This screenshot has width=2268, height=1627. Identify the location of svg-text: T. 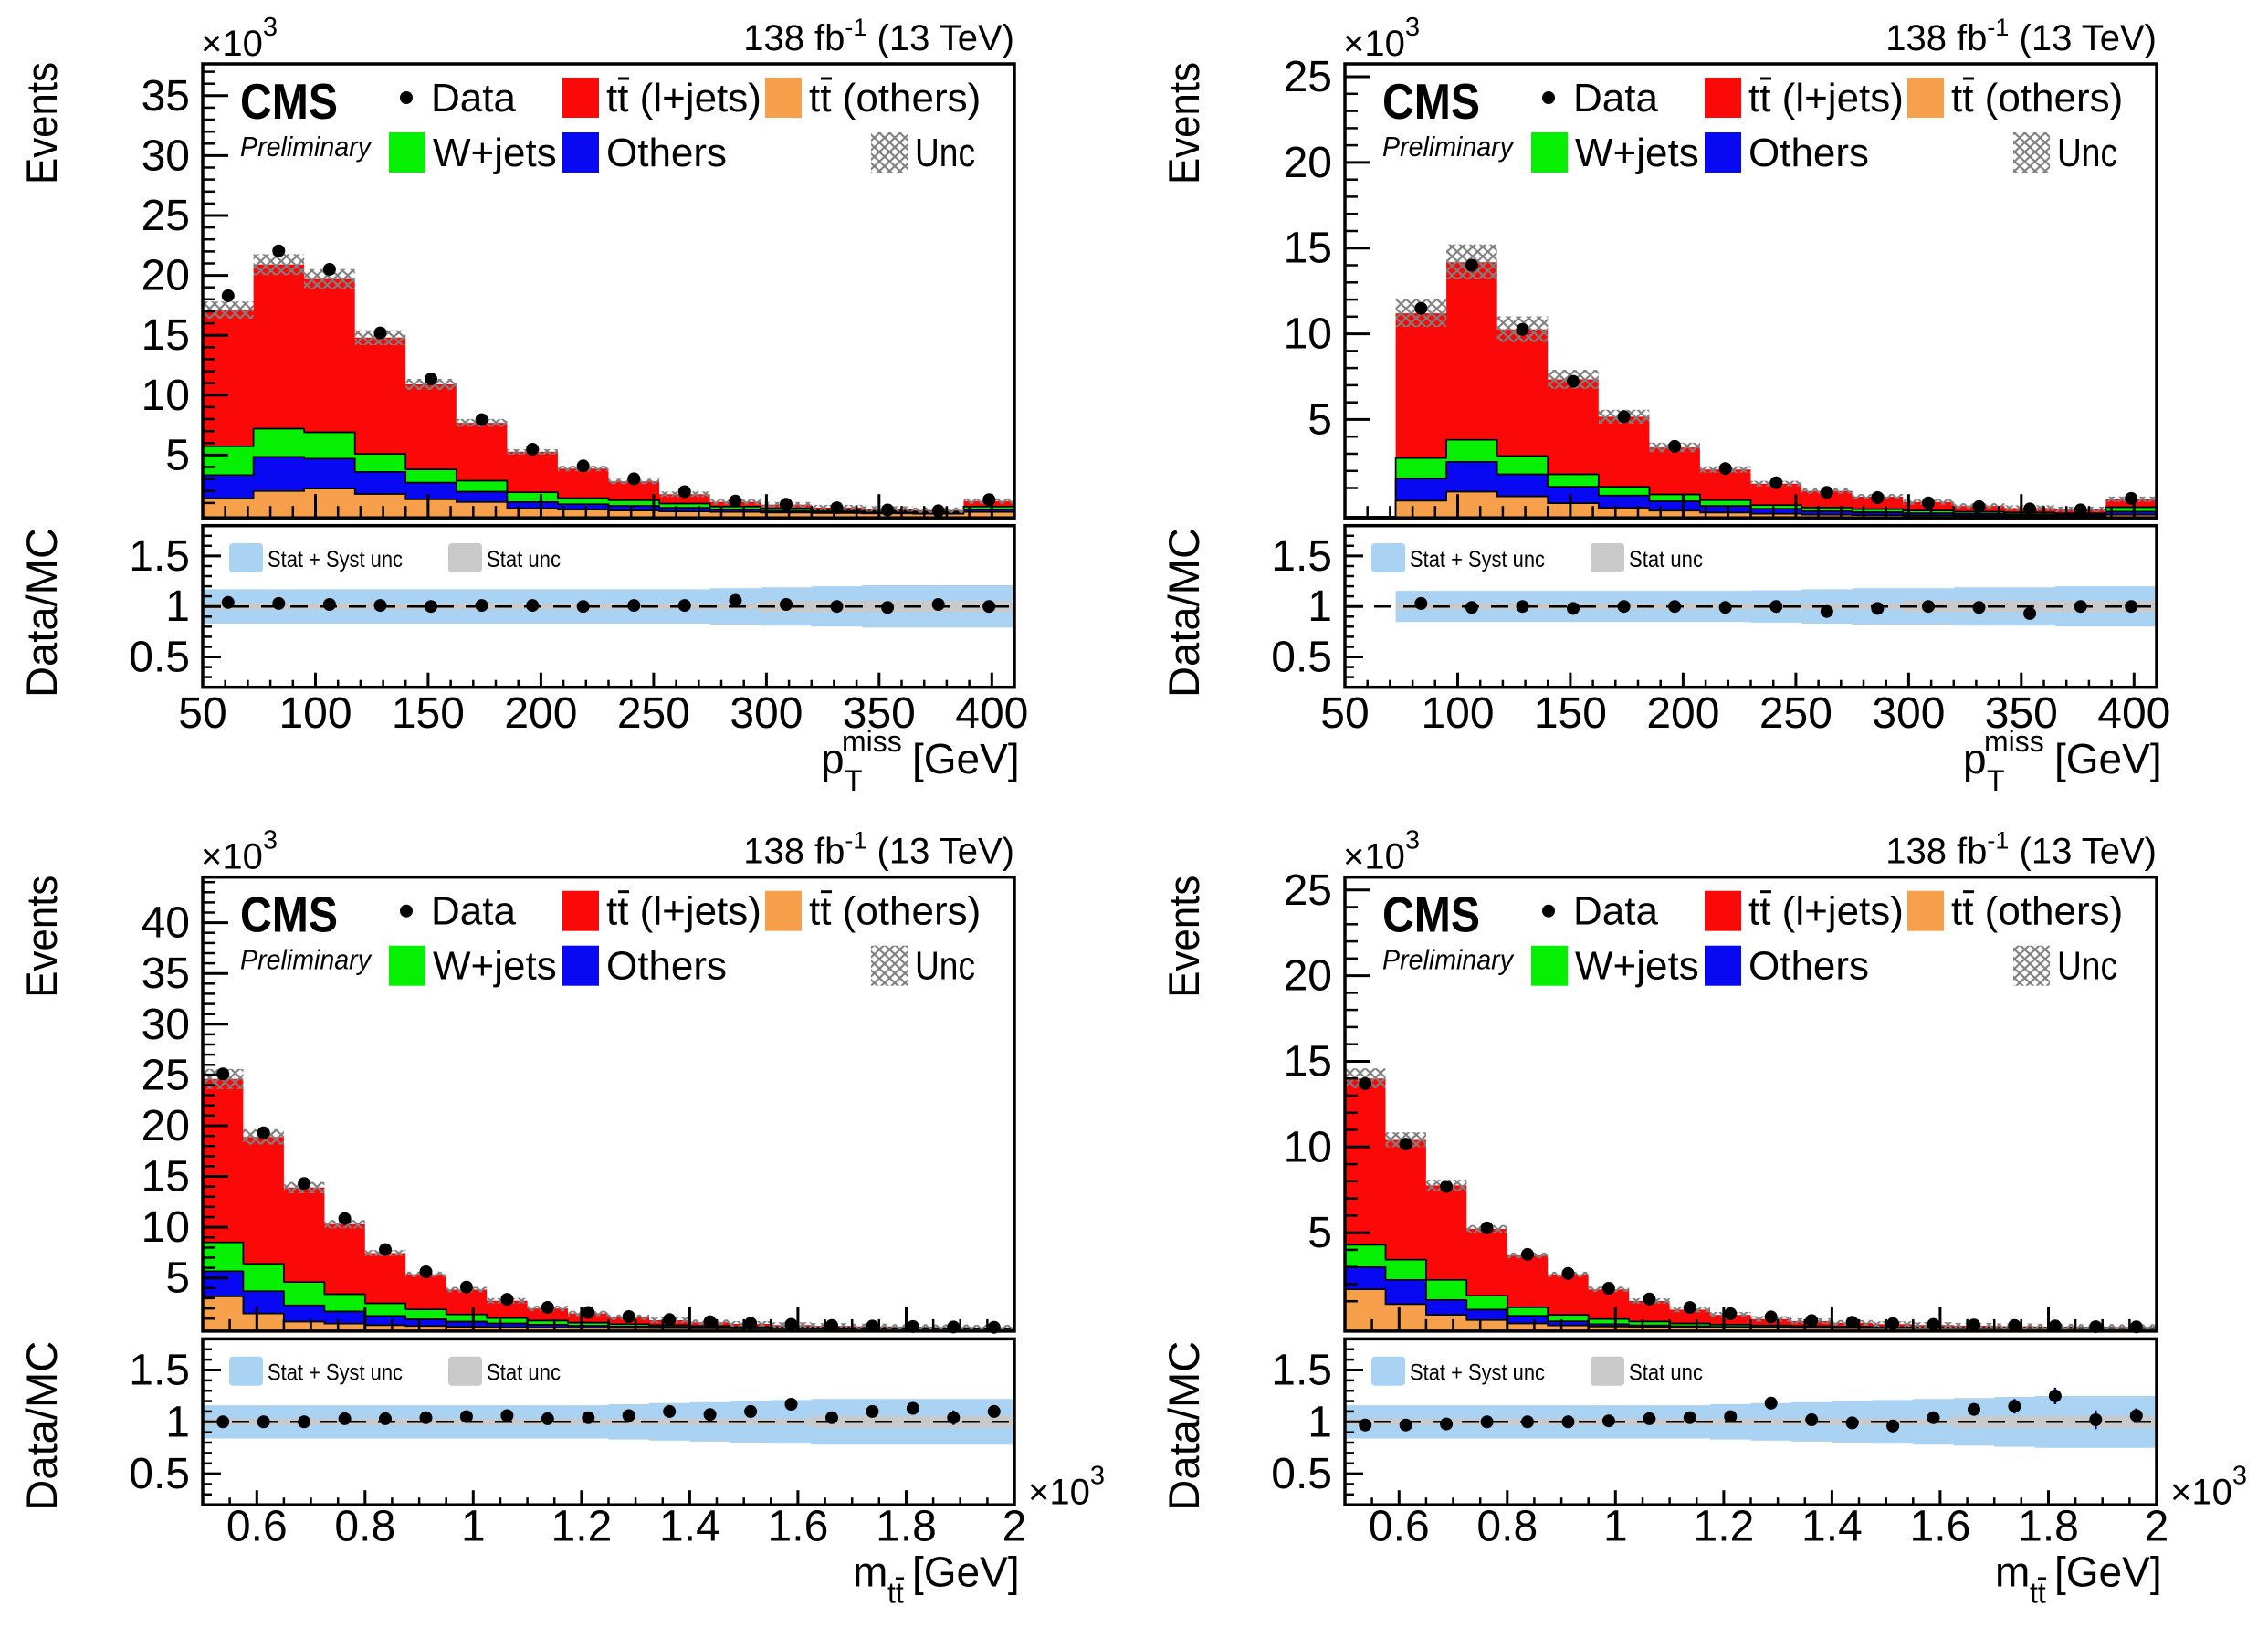
(1996, 780).